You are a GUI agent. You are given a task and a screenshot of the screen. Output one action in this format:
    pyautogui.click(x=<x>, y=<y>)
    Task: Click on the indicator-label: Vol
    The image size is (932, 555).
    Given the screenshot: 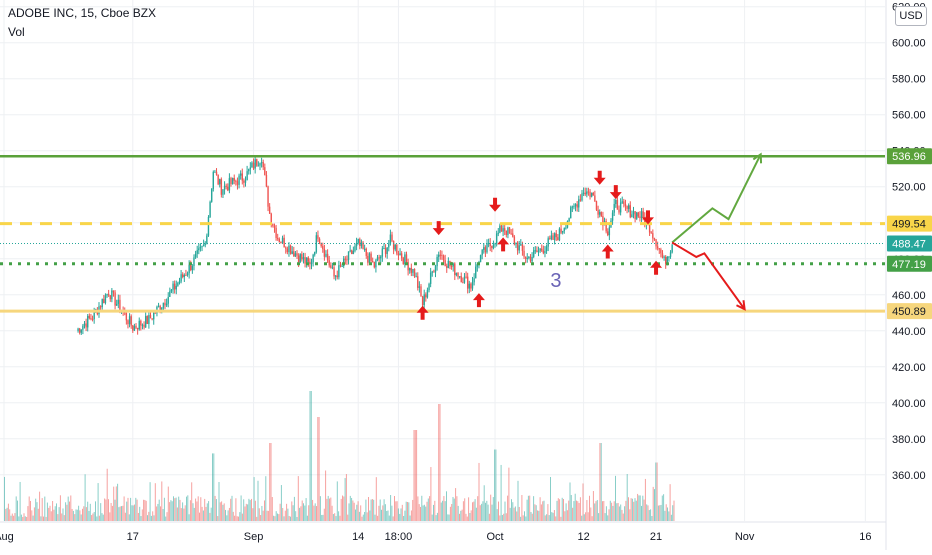 What is the action you would take?
    pyautogui.click(x=16, y=32)
    